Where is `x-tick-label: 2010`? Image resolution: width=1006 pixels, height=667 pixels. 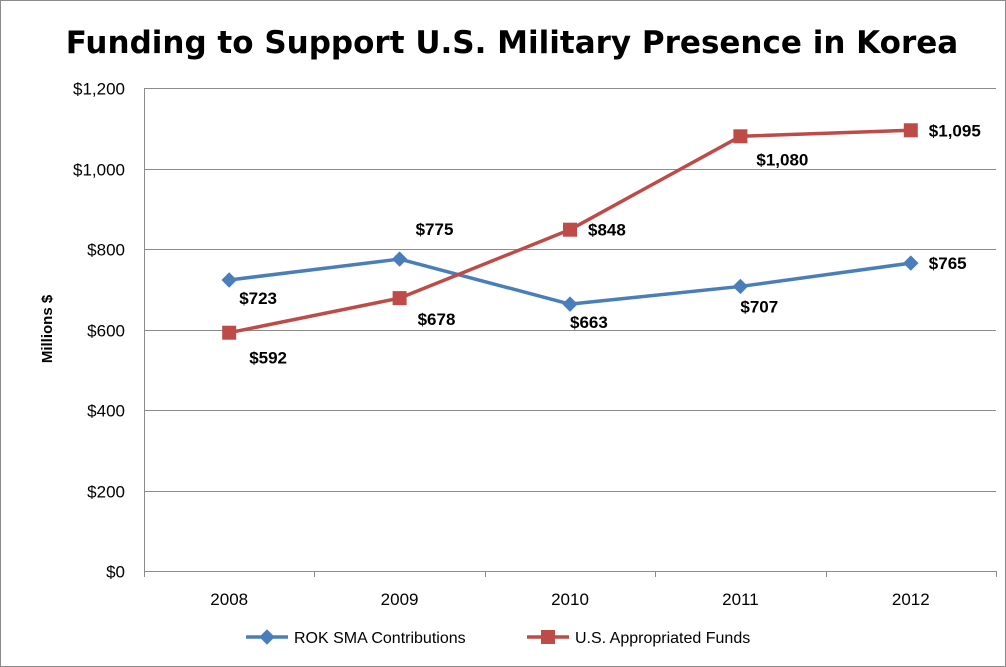 x-tick-label: 2010 is located at coordinates (570, 599).